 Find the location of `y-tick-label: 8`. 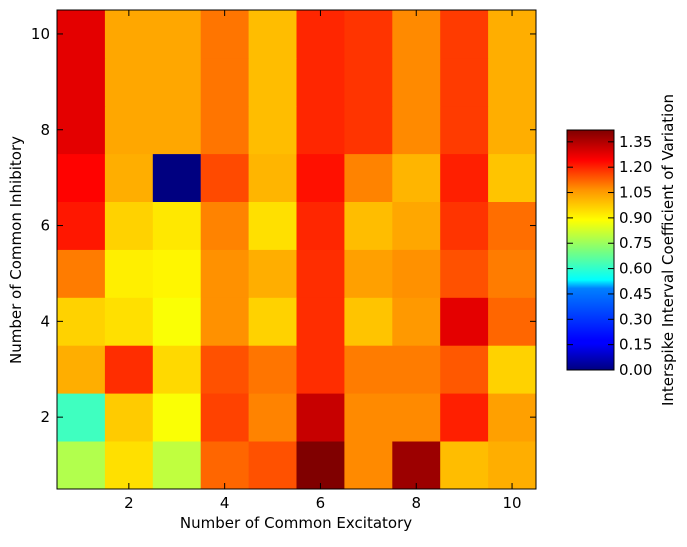

y-tick-label: 8 is located at coordinates (45, 130).